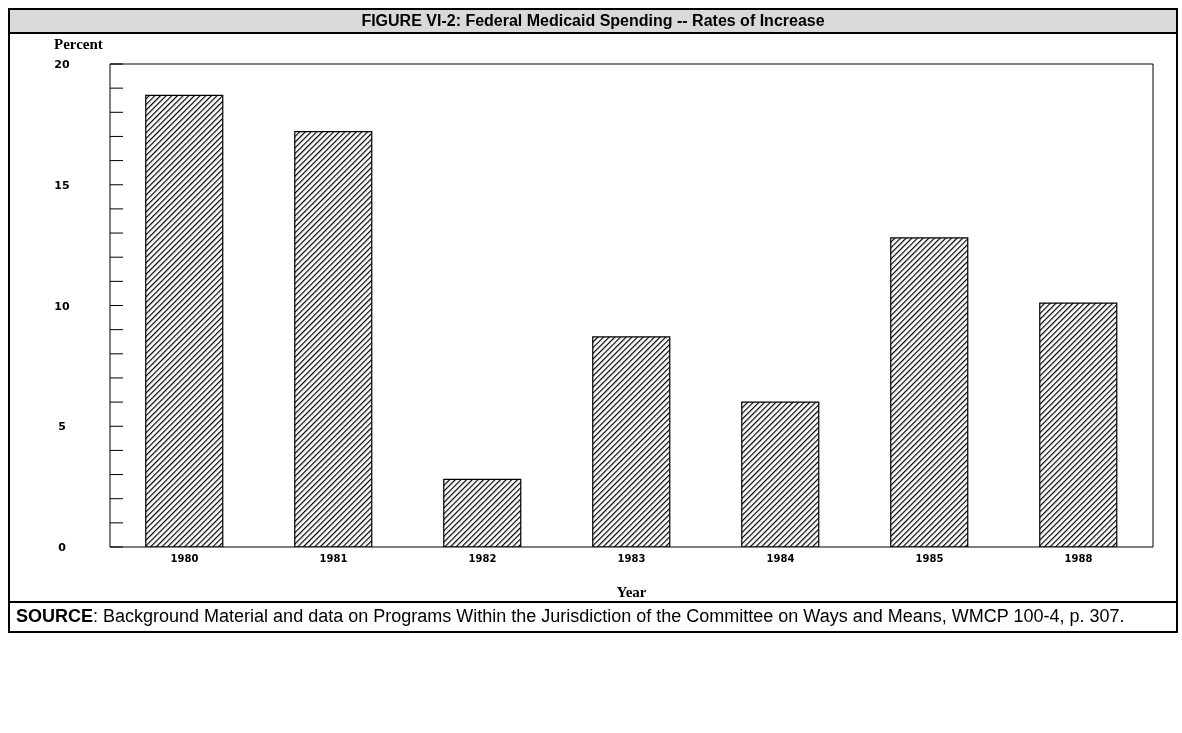  What do you see at coordinates (333, 559) in the screenshot?
I see `x-tick-label: 1981` at bounding box center [333, 559].